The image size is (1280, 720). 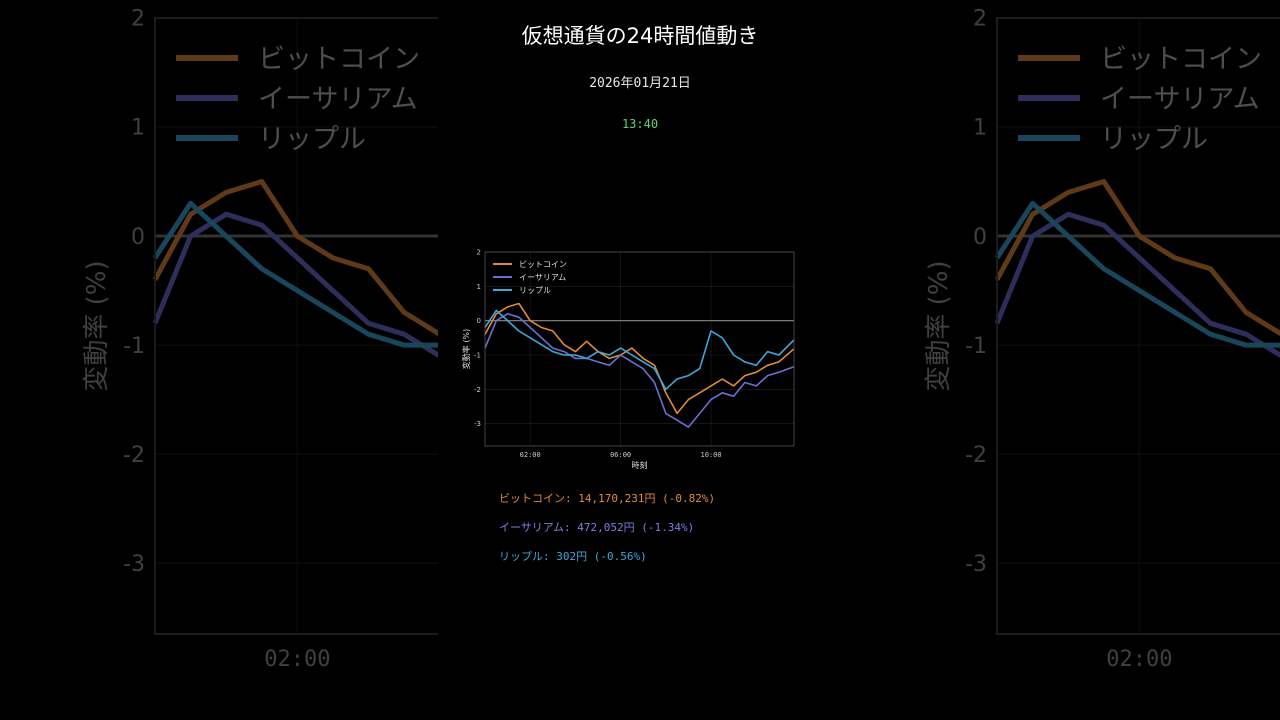 I want to click on x-tick-label: 10:00, so click(x=711, y=455).